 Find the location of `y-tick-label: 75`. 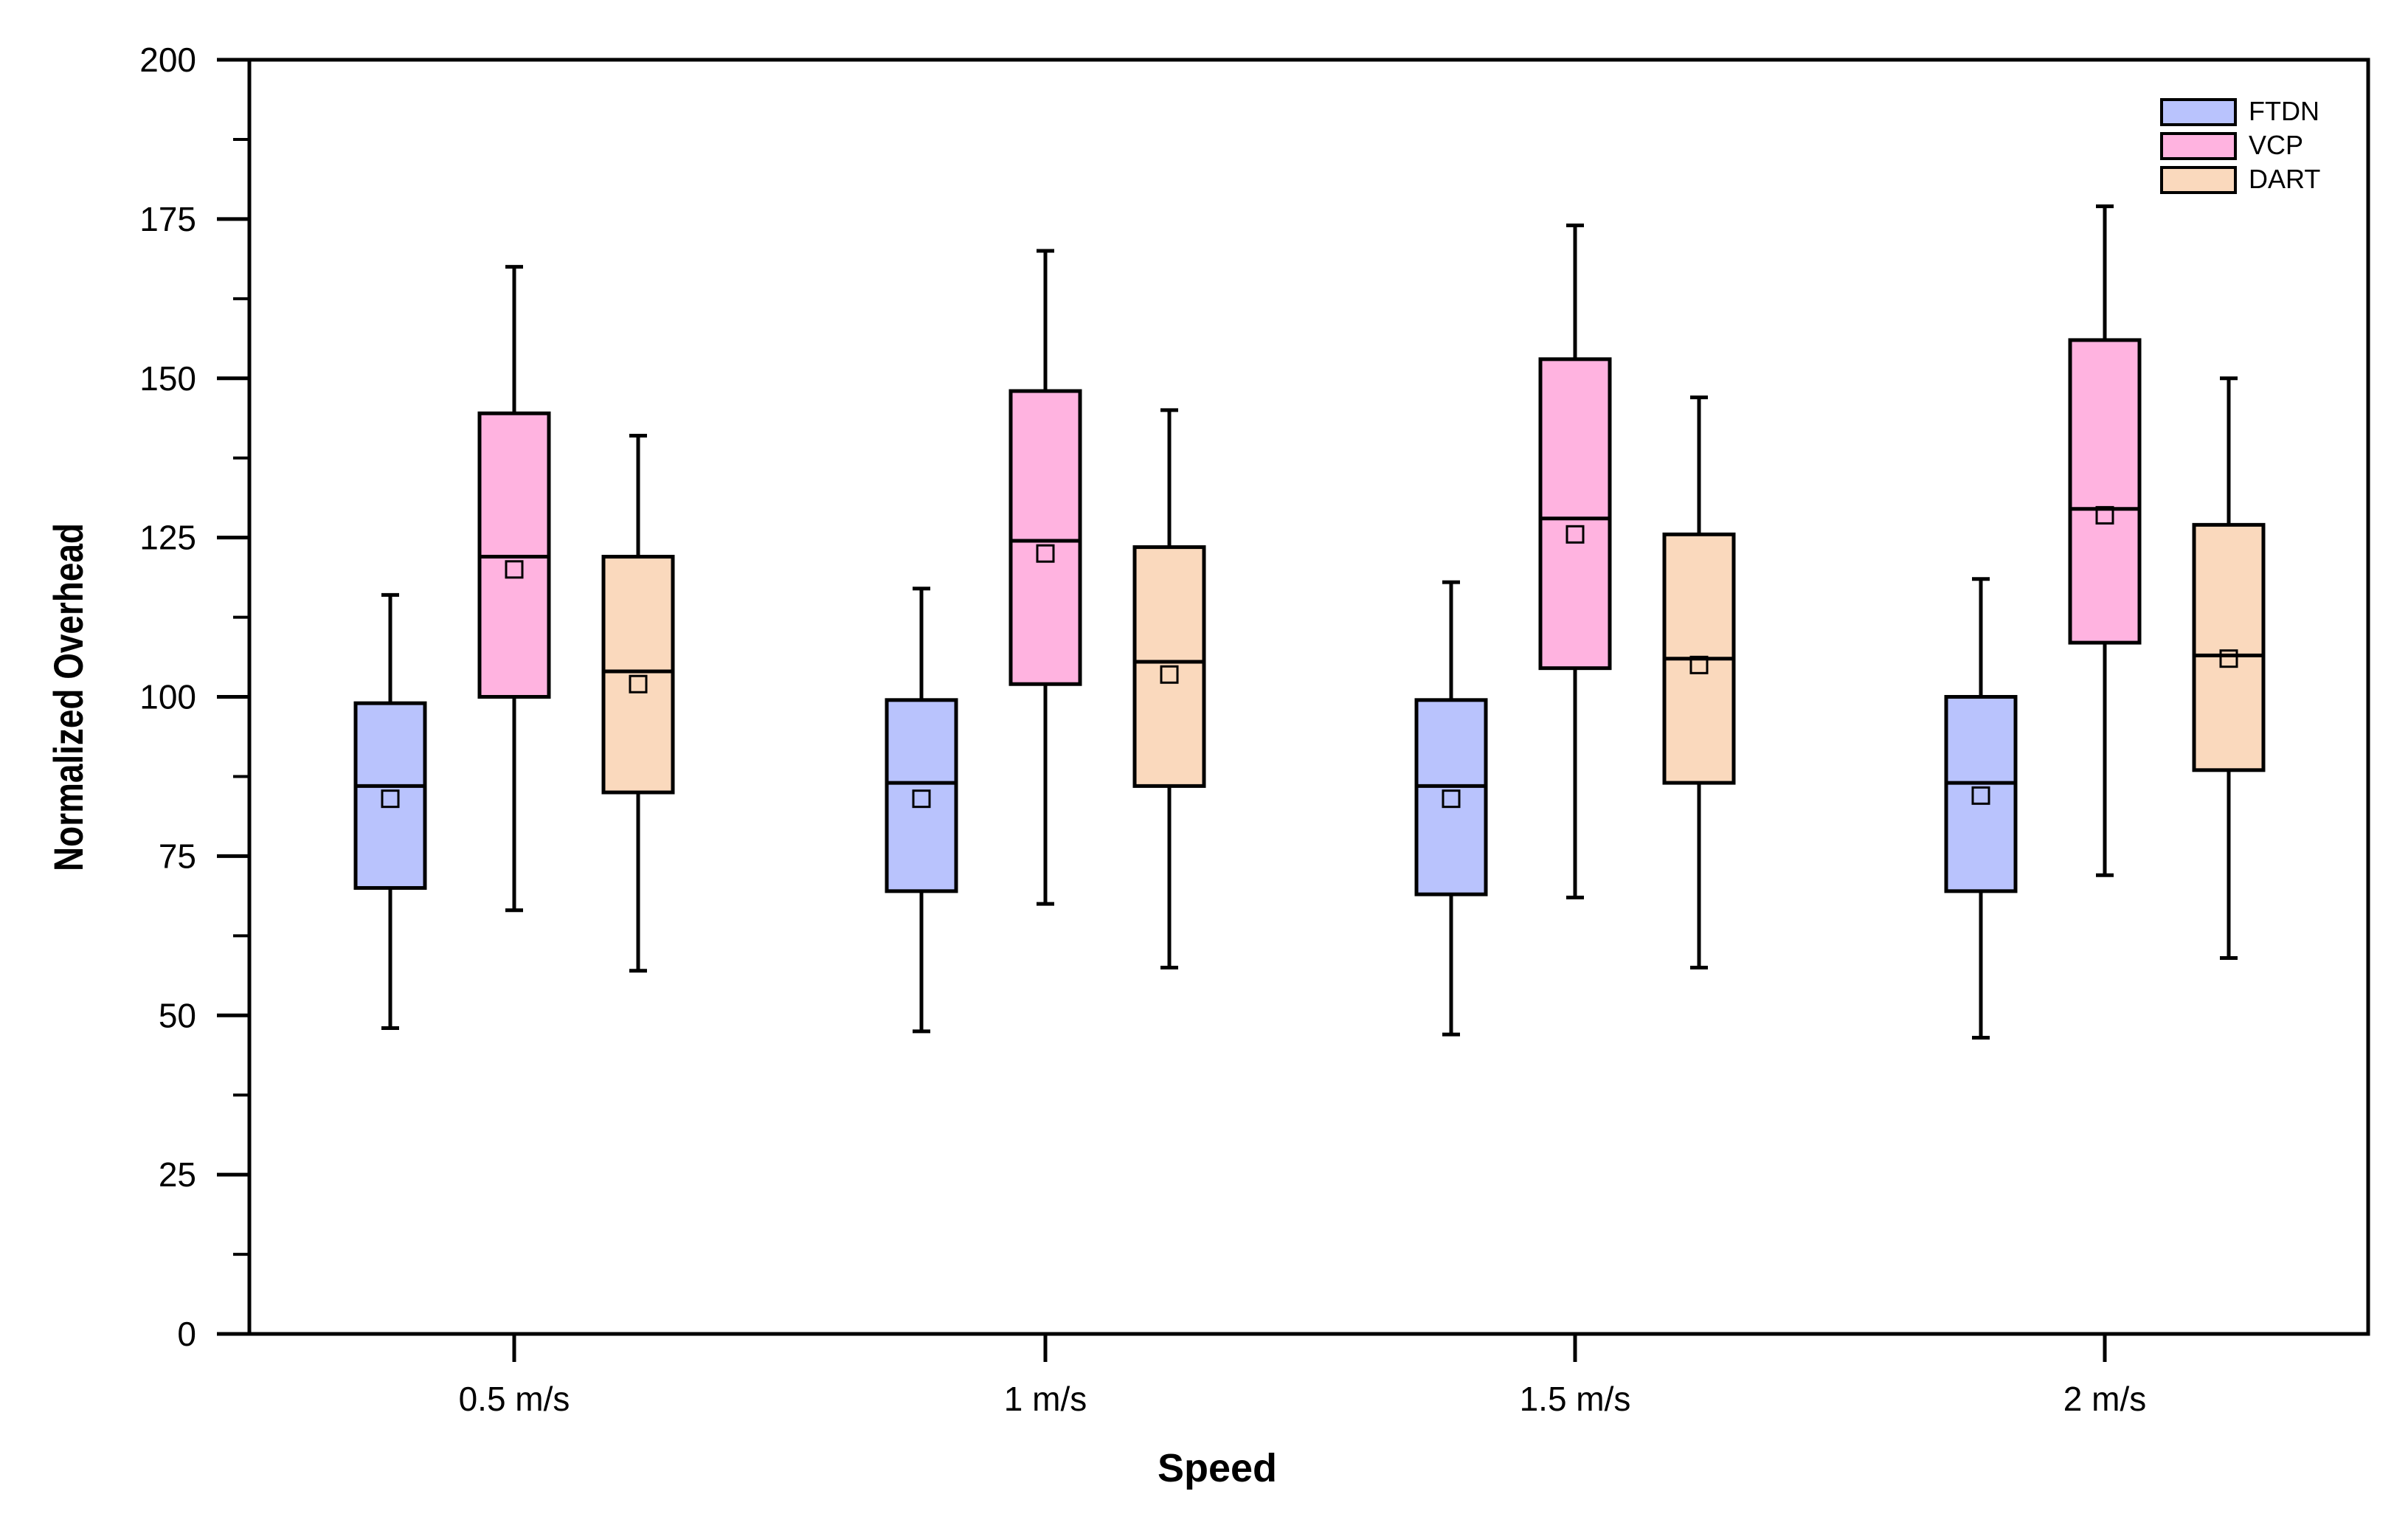

y-tick-label: 75 is located at coordinates (178, 856).